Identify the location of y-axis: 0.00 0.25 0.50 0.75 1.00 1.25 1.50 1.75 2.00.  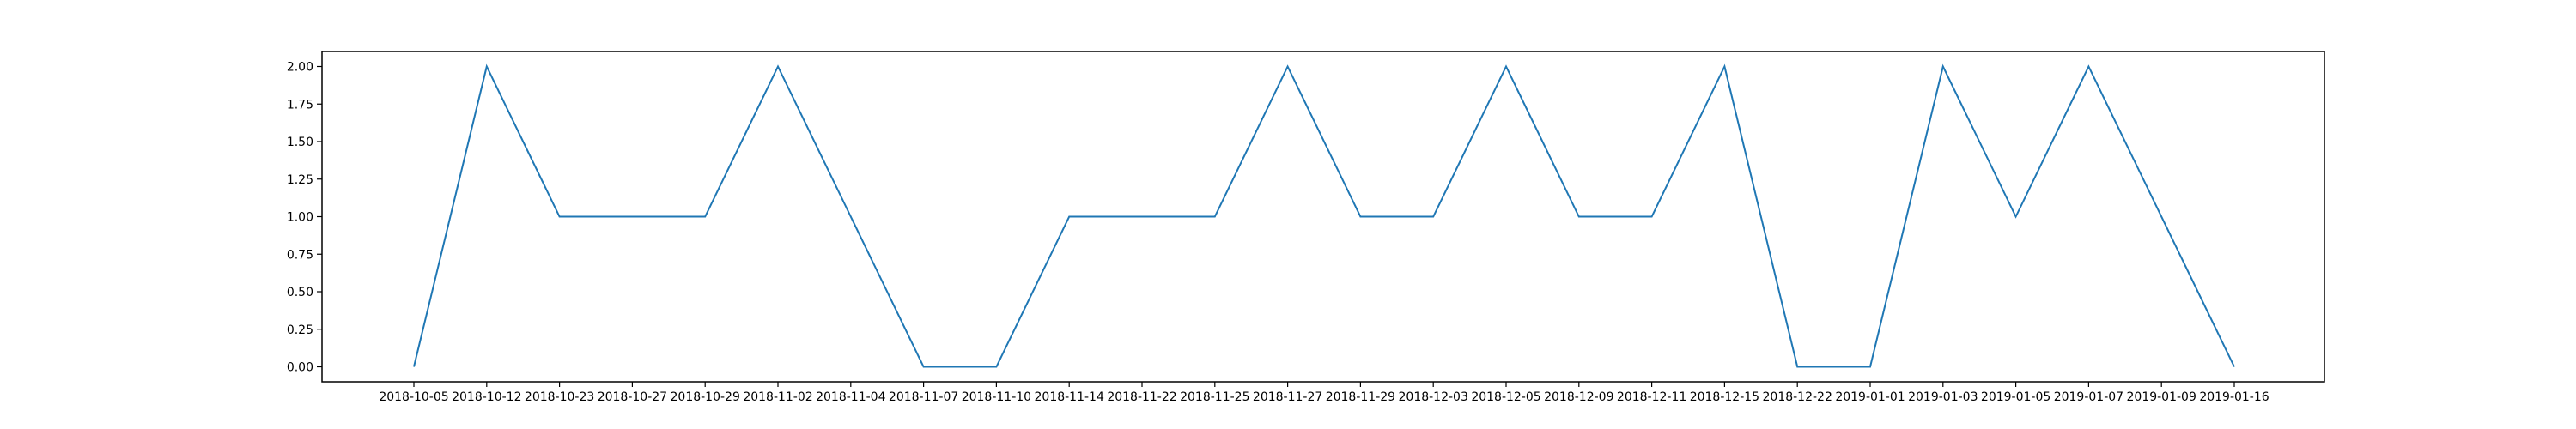
(304, 218).